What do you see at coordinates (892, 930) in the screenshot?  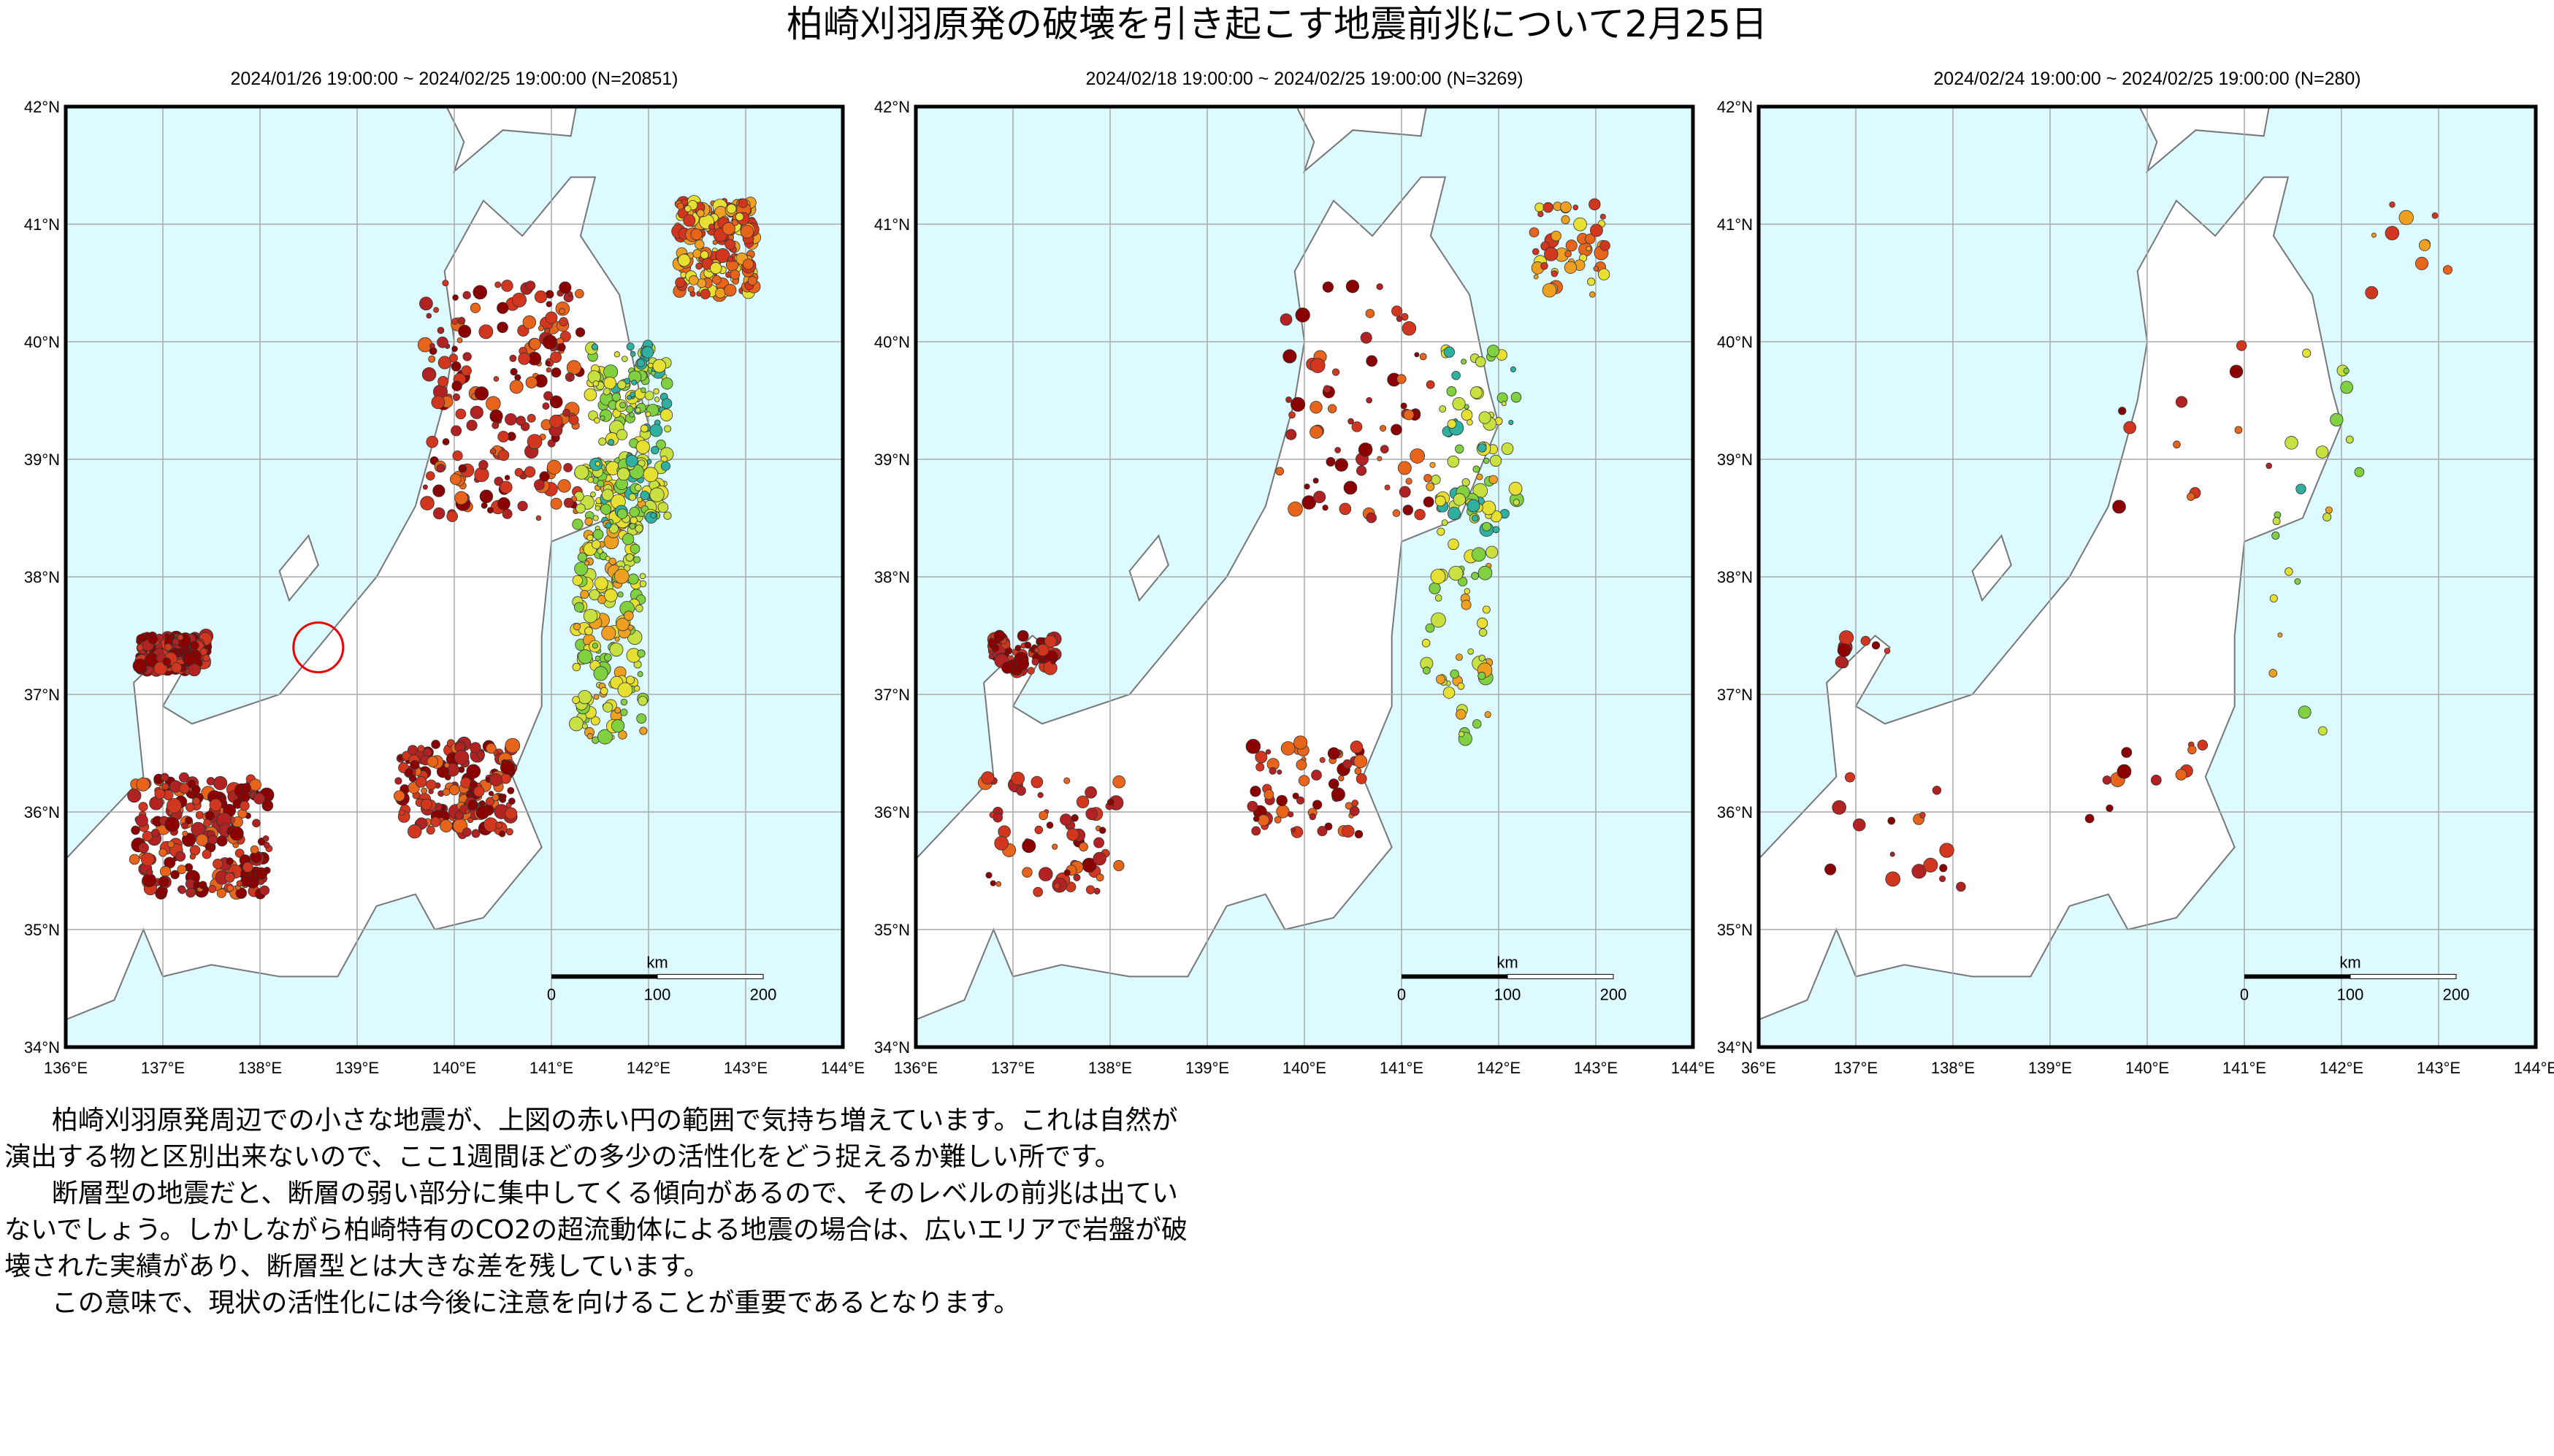 I see `lat-label: 35°N` at bounding box center [892, 930].